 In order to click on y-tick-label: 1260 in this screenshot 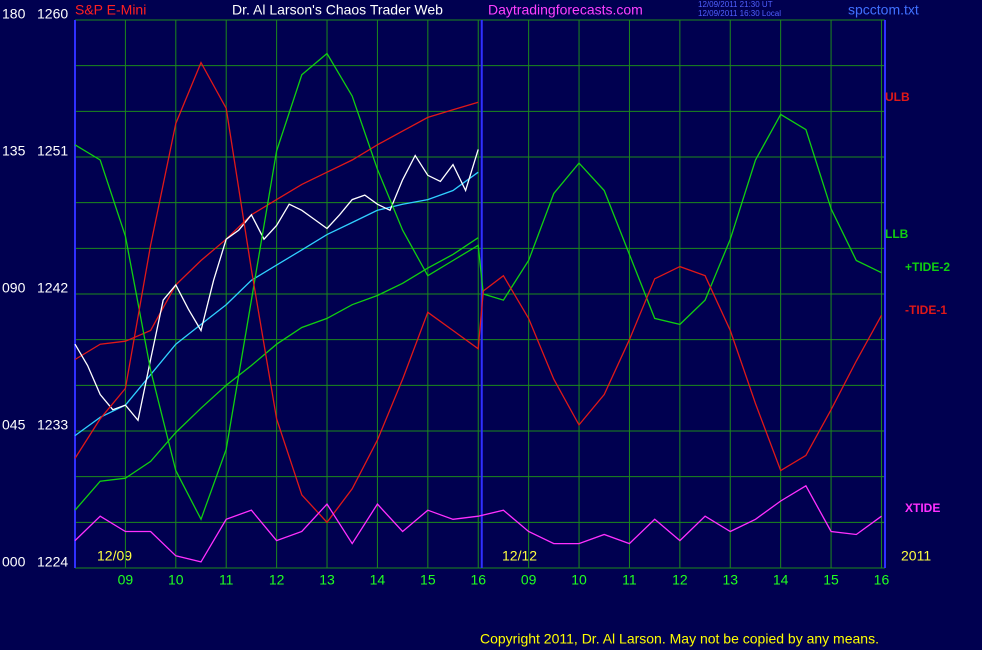, I will do `click(52, 14)`.